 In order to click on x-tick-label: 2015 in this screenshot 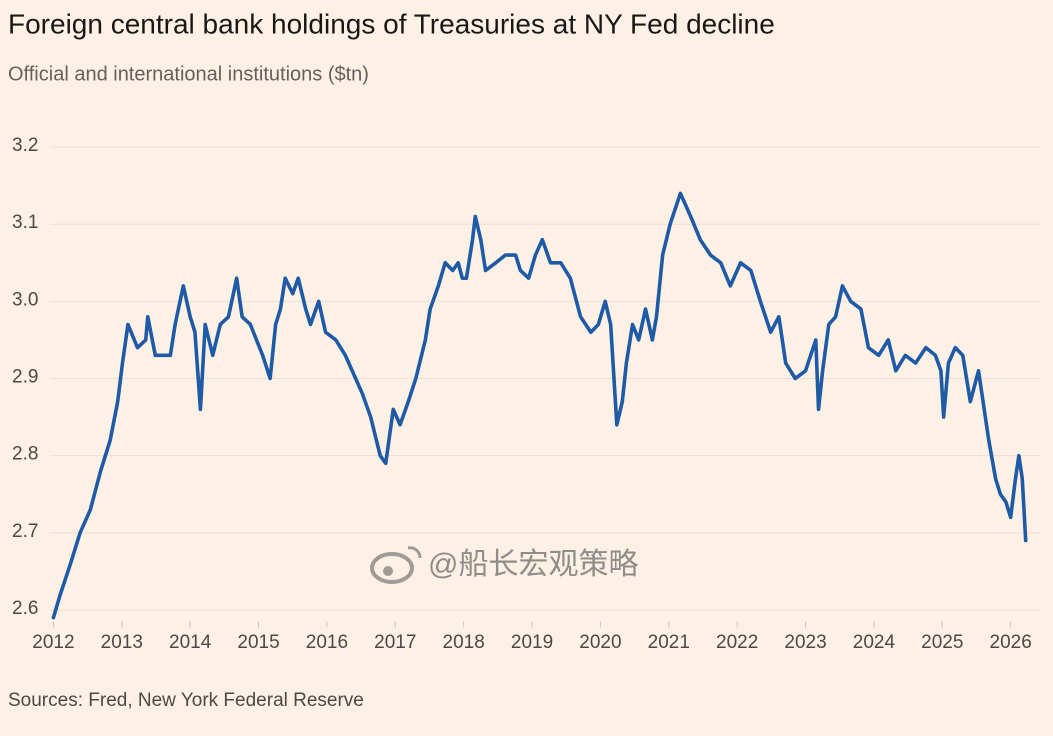, I will do `click(258, 642)`.